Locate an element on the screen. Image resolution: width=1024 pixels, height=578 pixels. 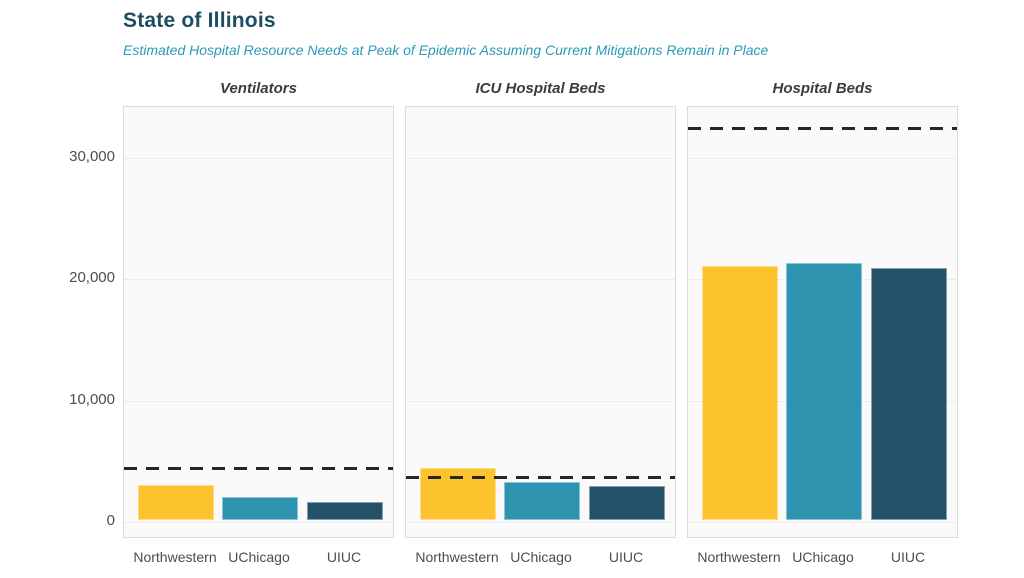
y-axis-tick-label: 10,000 is located at coordinates (92, 399).